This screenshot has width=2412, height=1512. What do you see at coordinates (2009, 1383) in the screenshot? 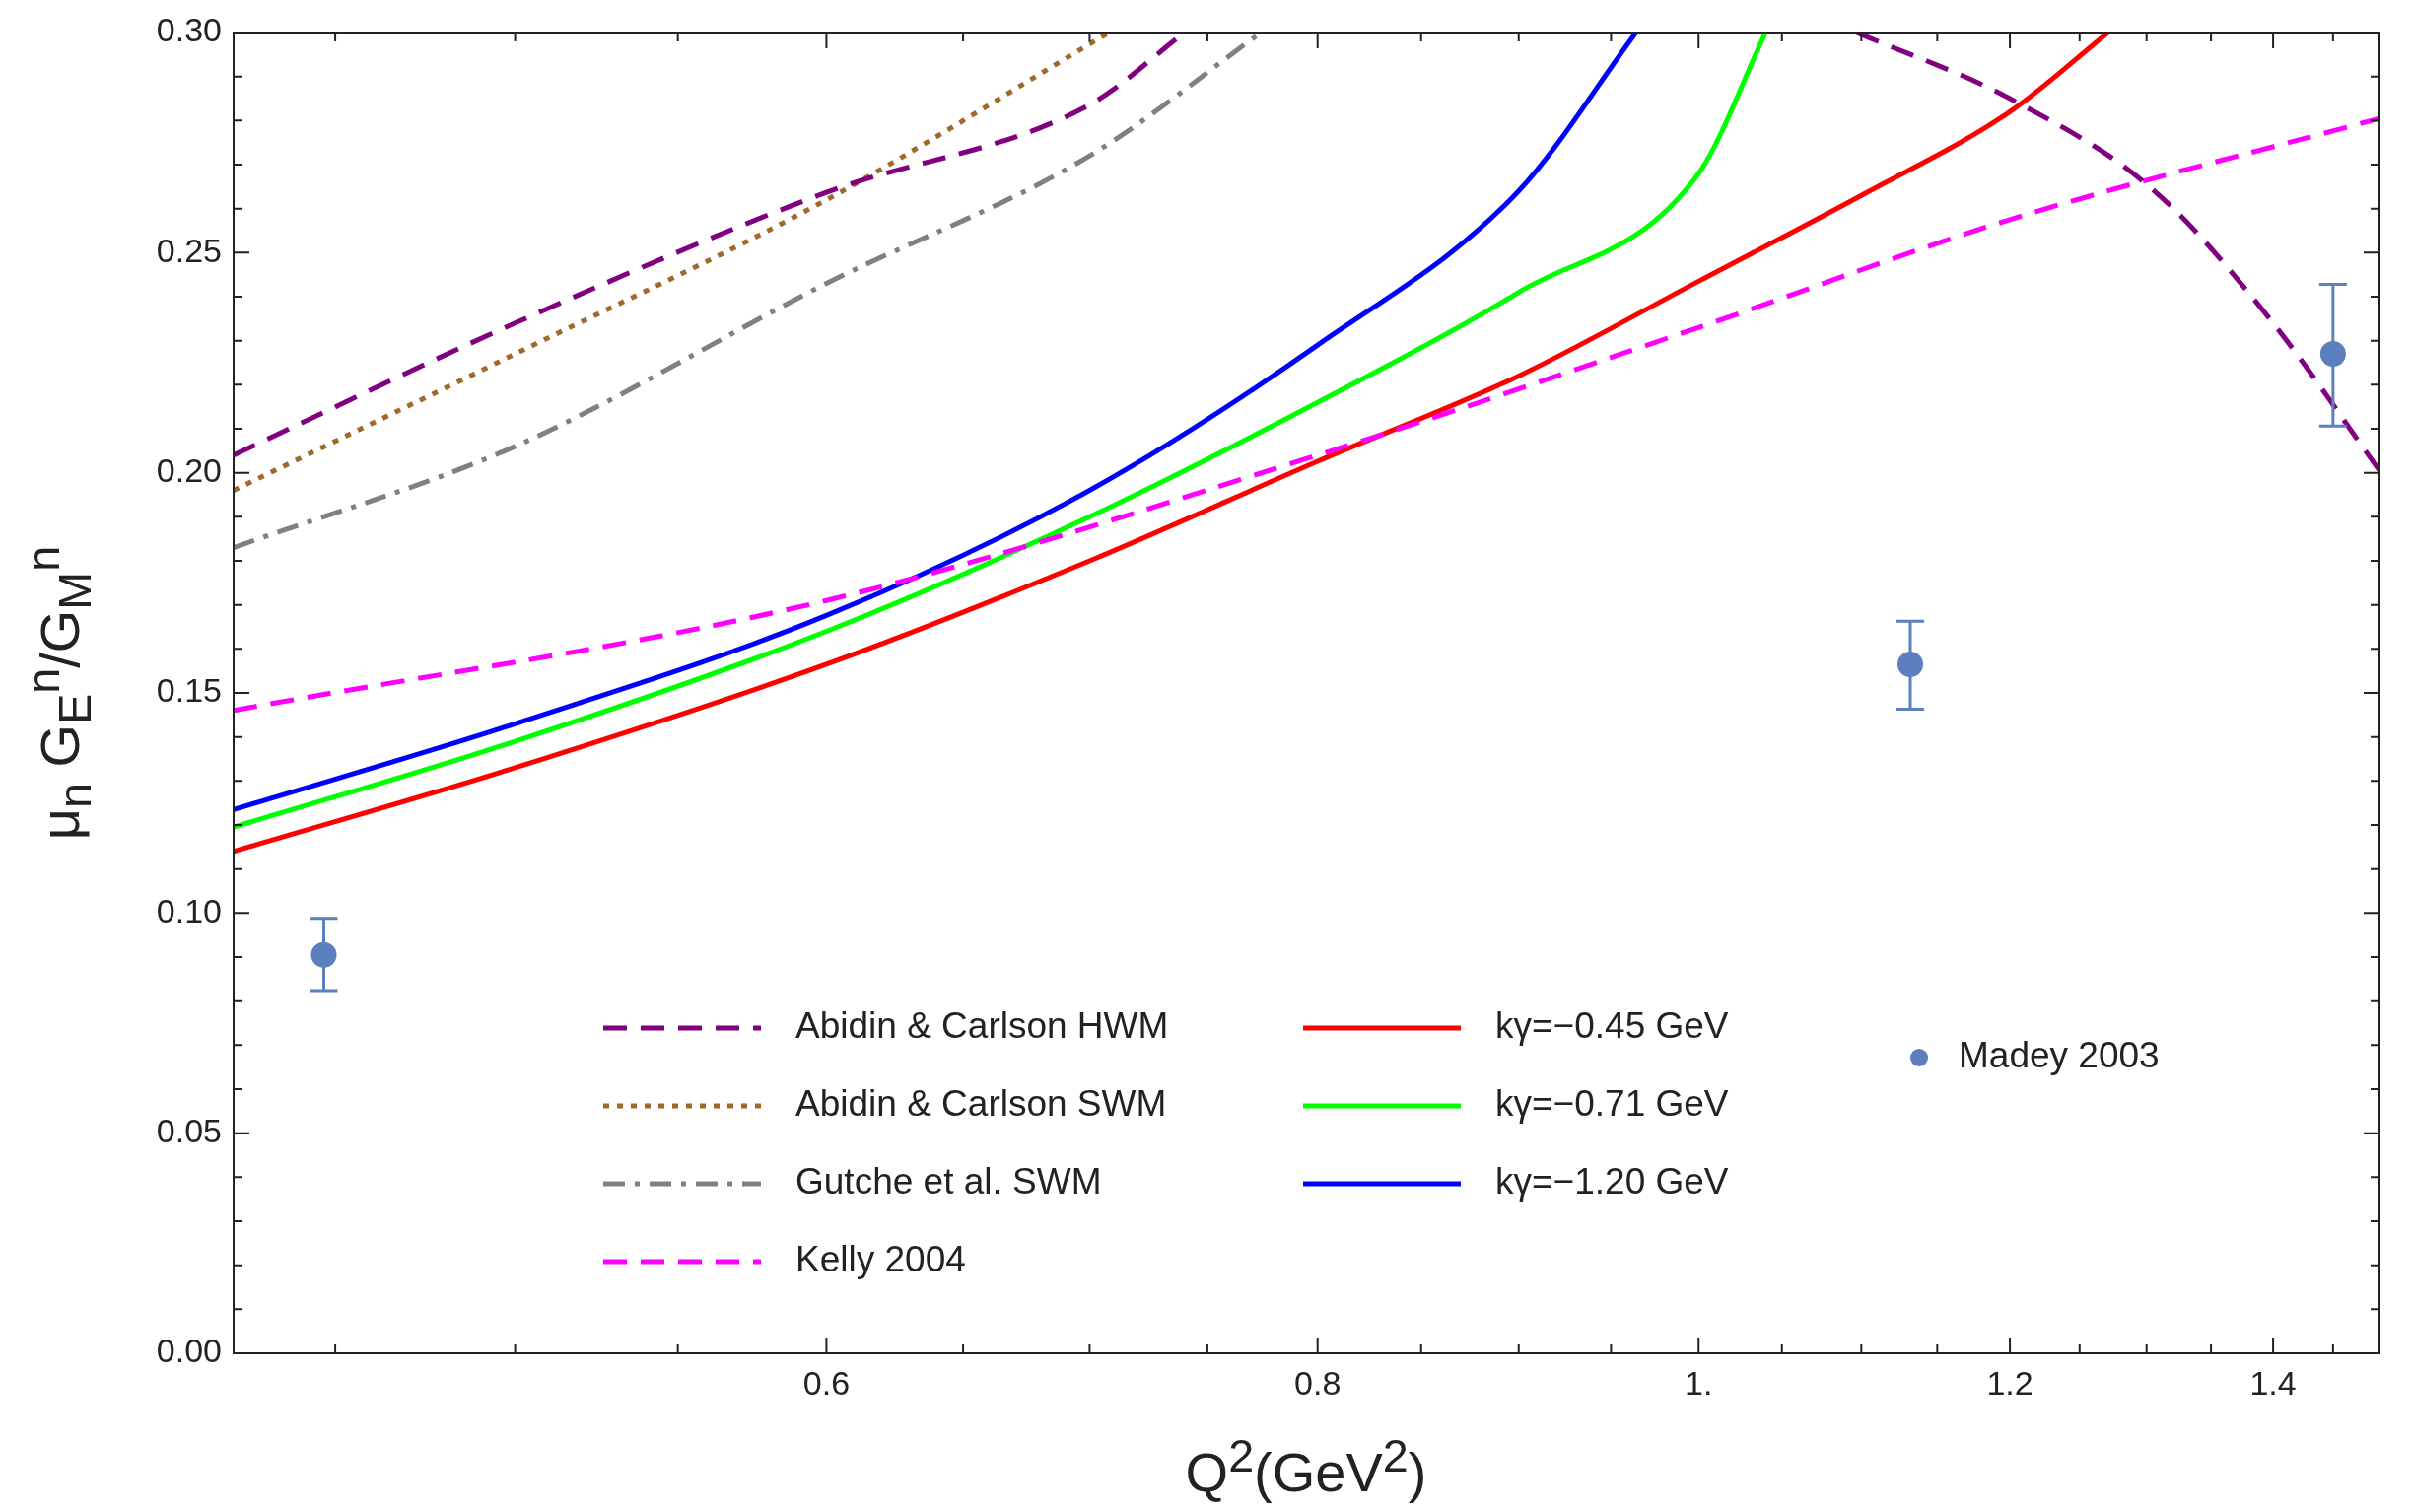
I see `x-tick-label: 1.2` at bounding box center [2009, 1383].